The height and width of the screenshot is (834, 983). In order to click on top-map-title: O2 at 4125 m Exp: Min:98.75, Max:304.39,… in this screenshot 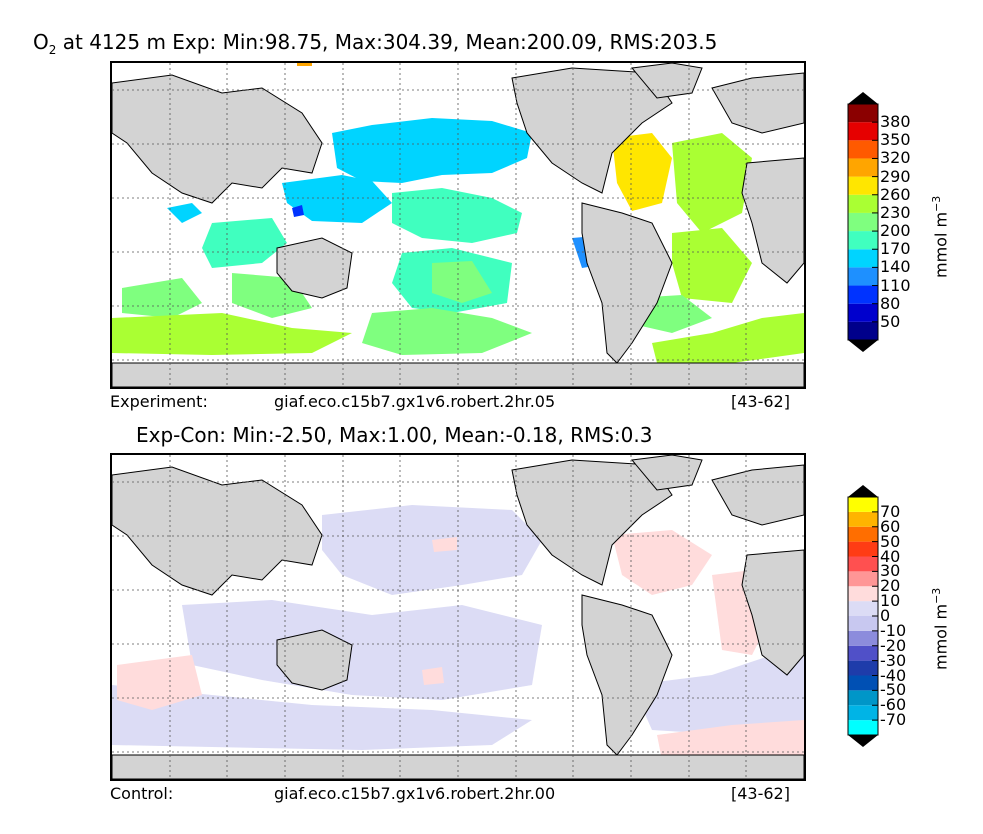, I will do `click(375, 43)`.